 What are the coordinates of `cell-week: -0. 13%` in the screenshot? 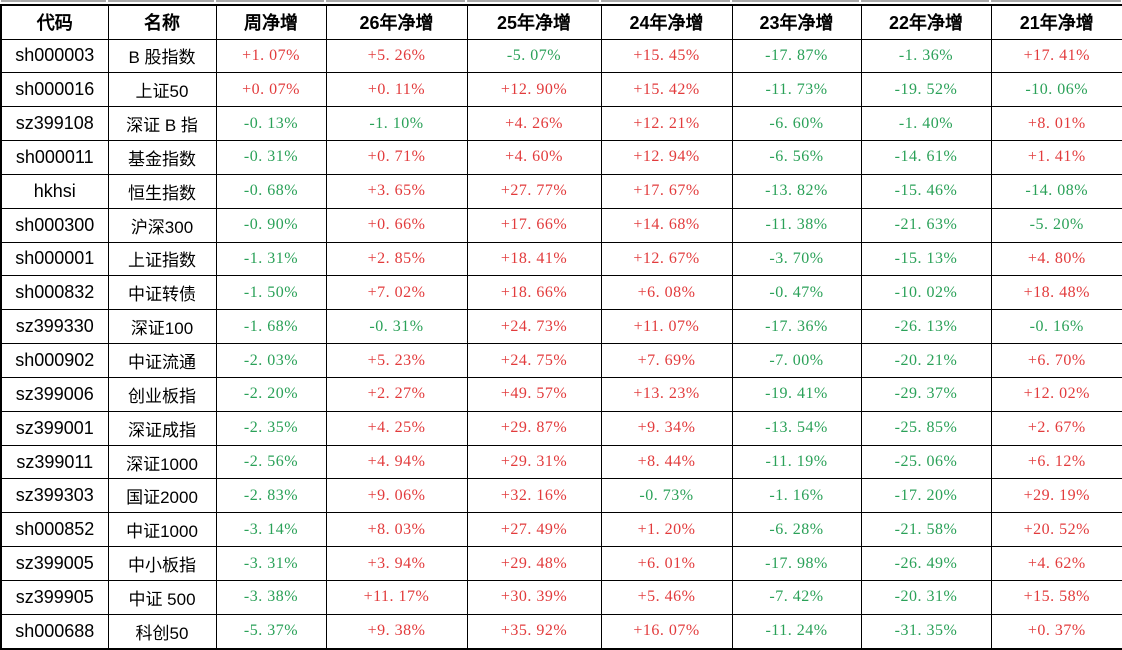 It's located at (271, 124).